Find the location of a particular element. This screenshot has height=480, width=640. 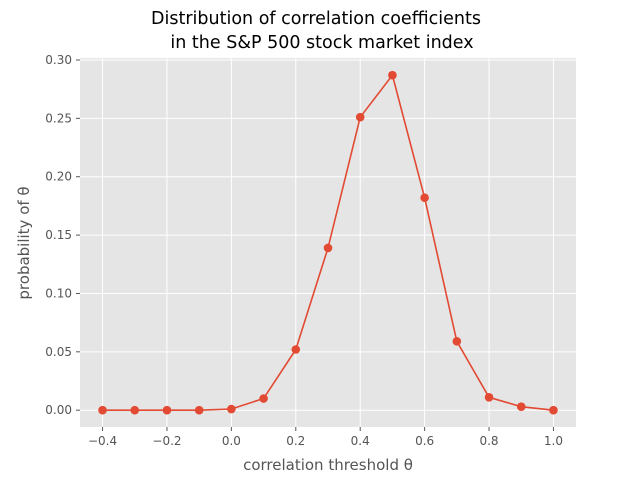

x-tick-label: −0.2 is located at coordinates (166, 441).